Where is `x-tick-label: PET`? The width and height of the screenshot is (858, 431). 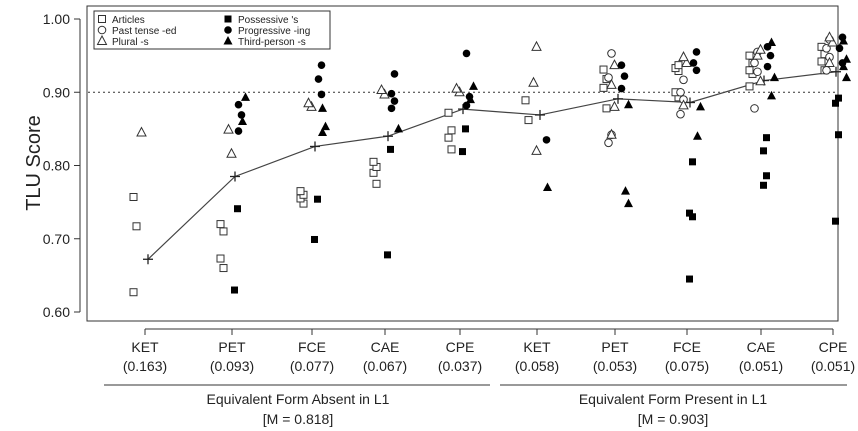
x-tick-label: PET is located at coordinates (615, 347).